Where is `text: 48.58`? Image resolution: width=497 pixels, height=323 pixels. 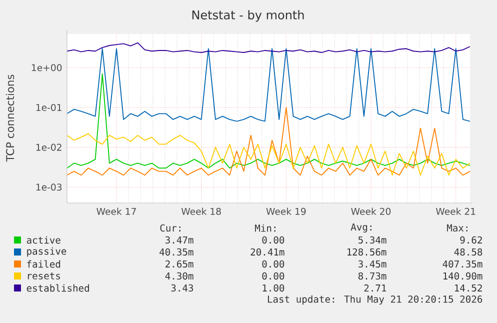 text: 48.58 is located at coordinates (468, 252).